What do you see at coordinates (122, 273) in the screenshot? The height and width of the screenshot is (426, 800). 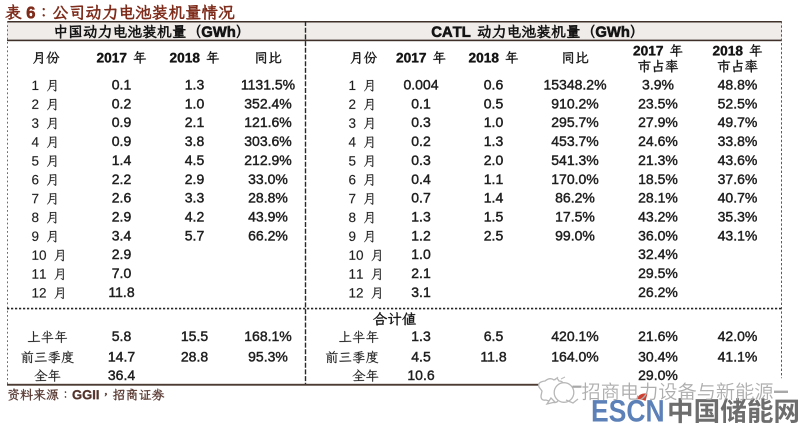 I see `svg-text: 7.0` at bounding box center [122, 273].